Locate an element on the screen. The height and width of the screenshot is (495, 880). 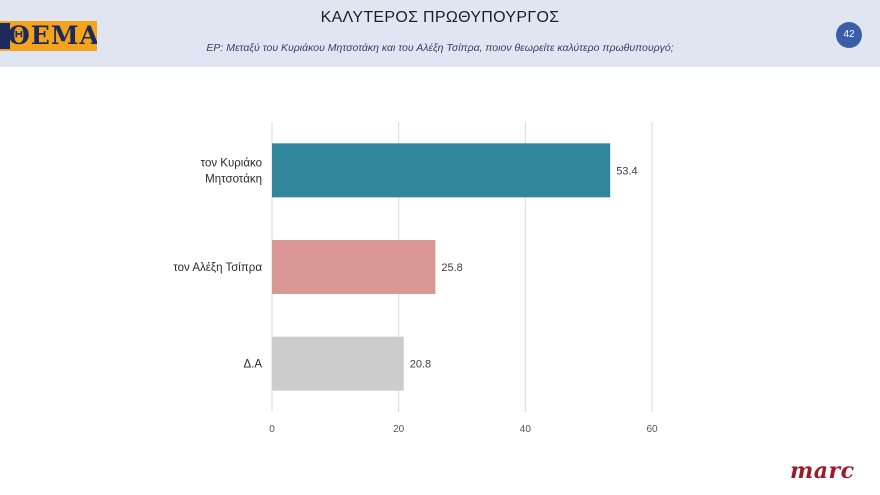
category-label-line: τον Κυριάκο is located at coordinates (231, 163).